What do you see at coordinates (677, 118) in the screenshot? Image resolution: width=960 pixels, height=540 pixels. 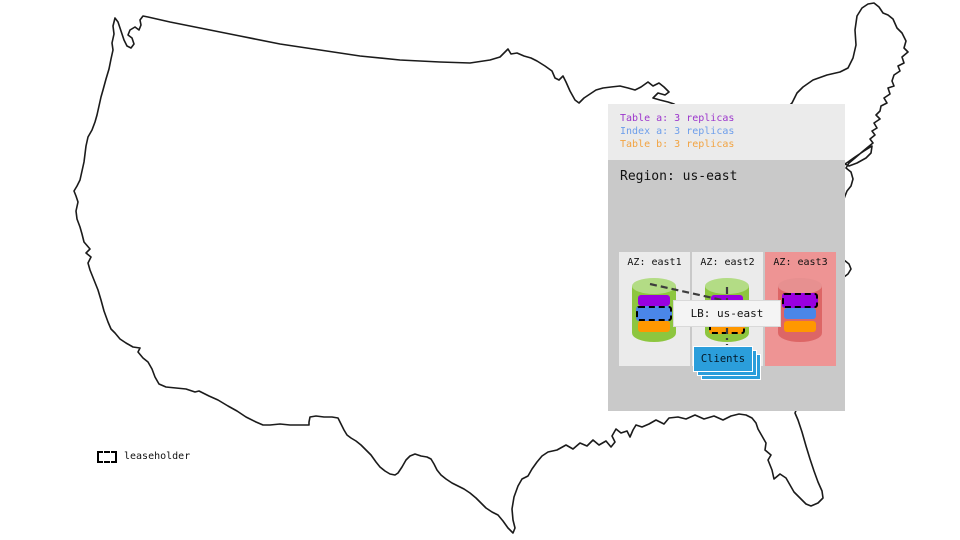 I see `legend-table-a: Table a: 3 replicas` at bounding box center [677, 118].